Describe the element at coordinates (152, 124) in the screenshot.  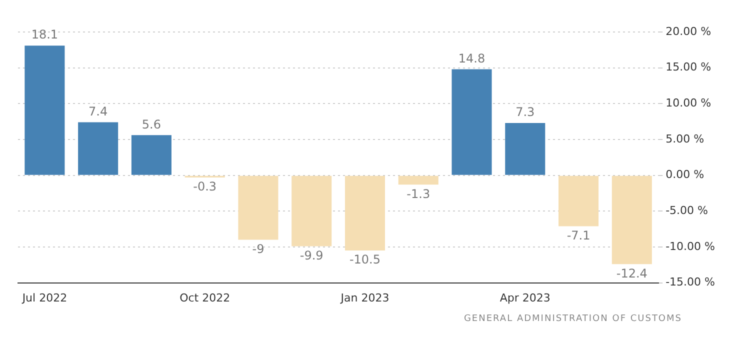
I see `data-label: 5.6` at that location.